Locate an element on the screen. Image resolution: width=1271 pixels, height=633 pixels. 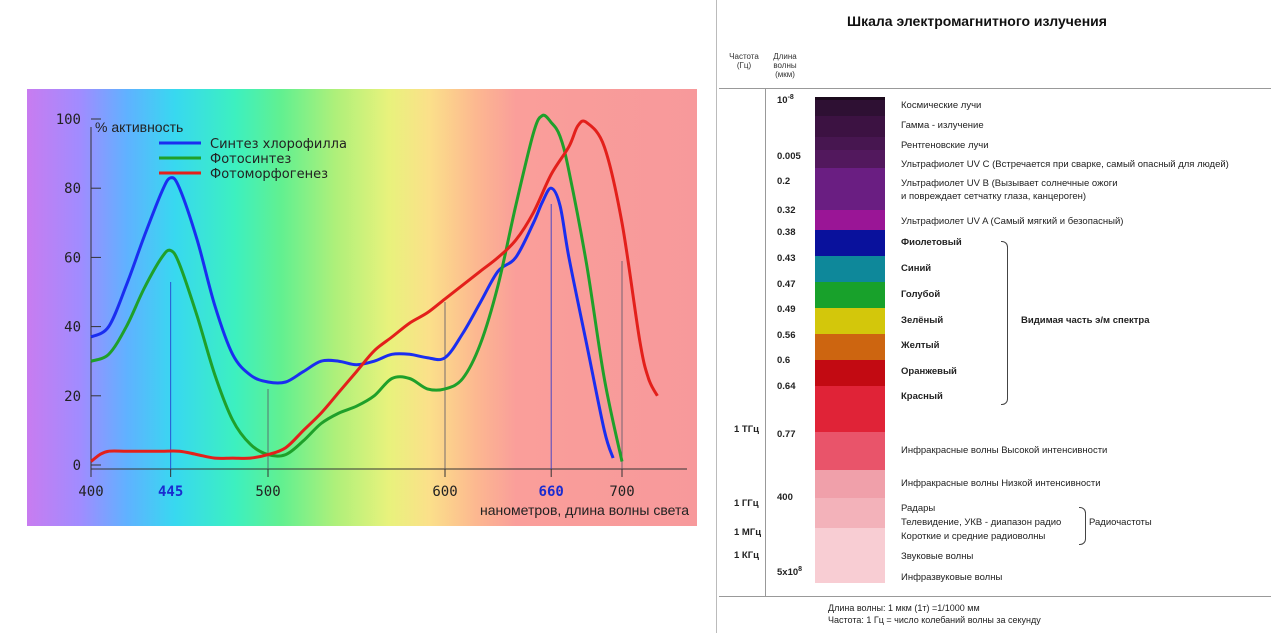
y-tick-label-60: 60 is located at coordinates (72, 258).